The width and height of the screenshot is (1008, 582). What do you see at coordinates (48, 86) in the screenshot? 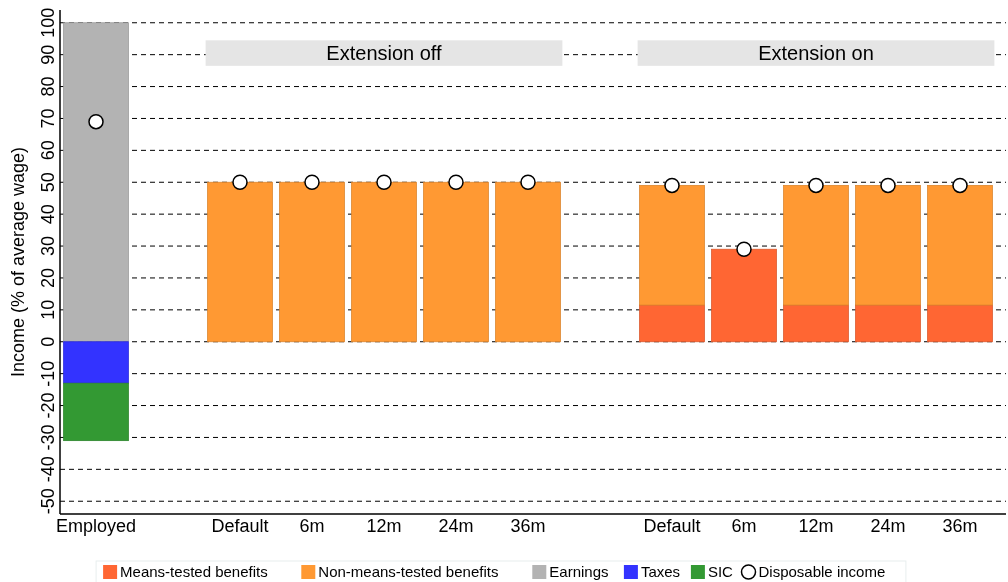
I see `y-tick-label: 80` at bounding box center [48, 86].